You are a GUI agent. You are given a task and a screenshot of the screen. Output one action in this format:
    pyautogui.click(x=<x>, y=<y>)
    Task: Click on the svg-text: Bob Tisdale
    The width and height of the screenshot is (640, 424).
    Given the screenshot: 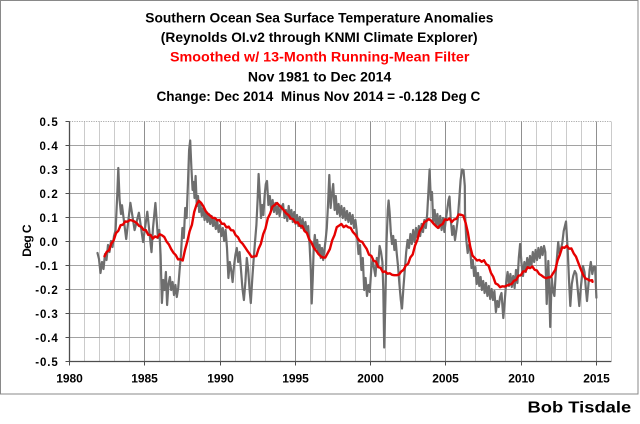 What is the action you would take?
    pyautogui.click(x=580, y=408)
    